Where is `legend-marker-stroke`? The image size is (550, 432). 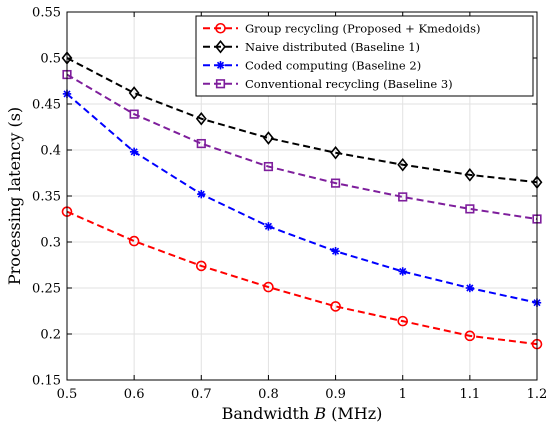
legend-marker-stroke is located at coordinates (220, 65).